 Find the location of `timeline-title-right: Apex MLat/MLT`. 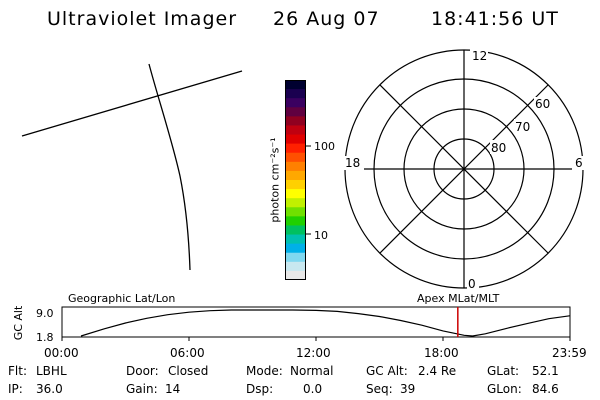

timeline-title-right: Apex MLat/MLT is located at coordinates (458, 298).